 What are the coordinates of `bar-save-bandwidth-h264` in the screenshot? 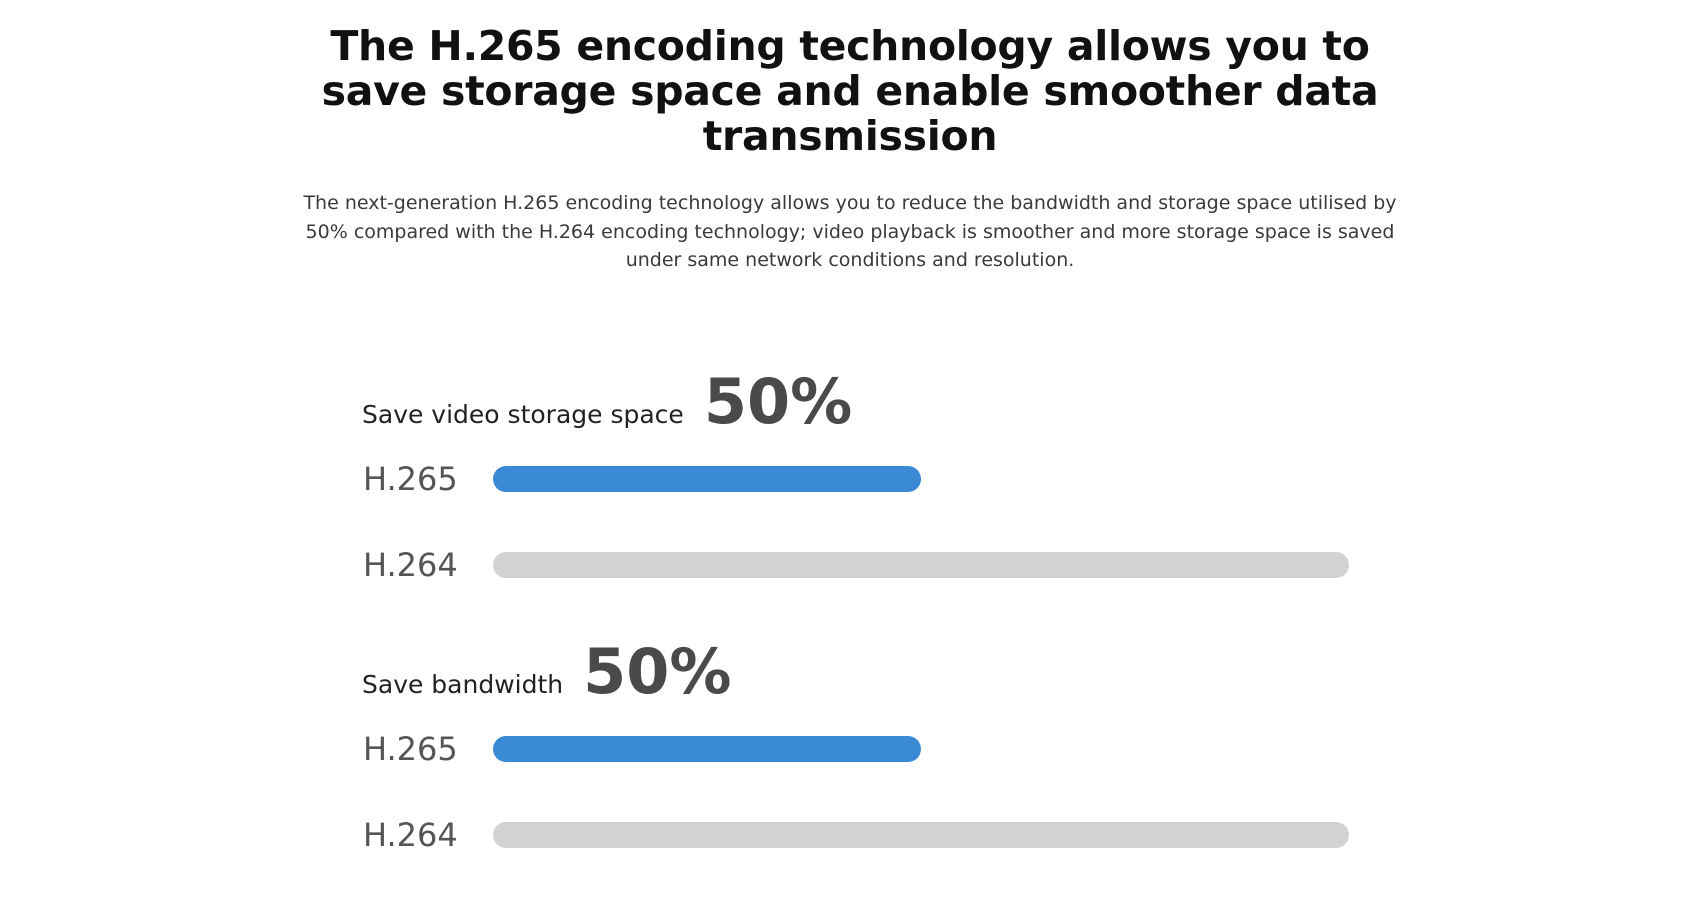 It's located at (921, 835).